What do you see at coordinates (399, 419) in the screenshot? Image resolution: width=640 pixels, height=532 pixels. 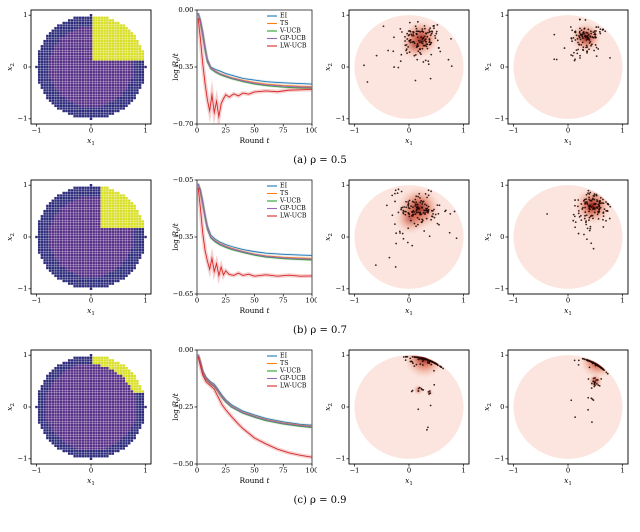 I see `density-plot-c-left` at bounding box center [399, 419].